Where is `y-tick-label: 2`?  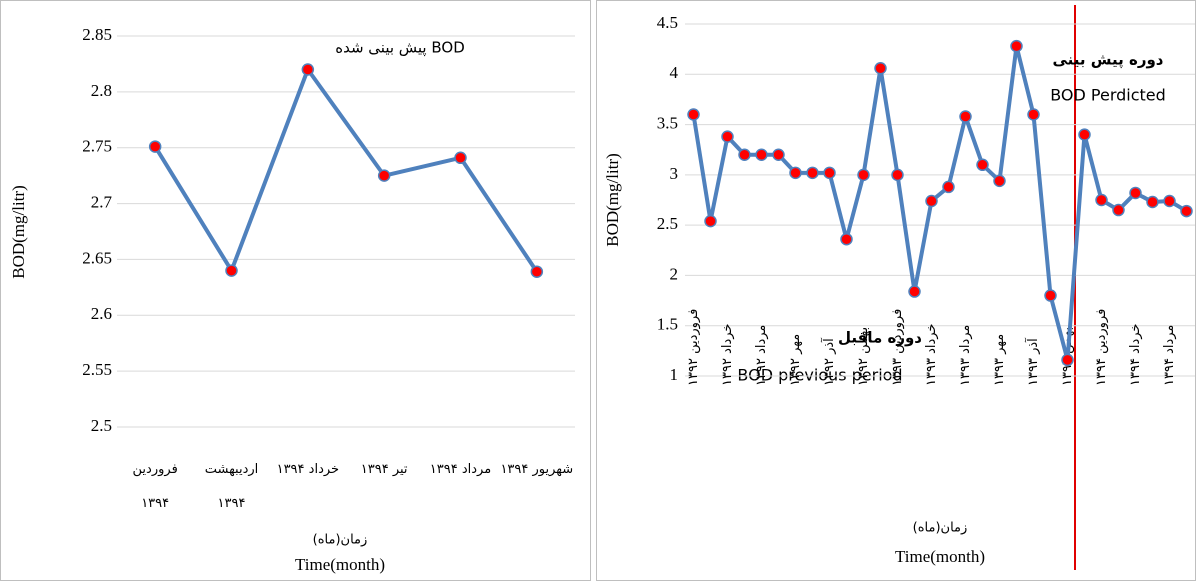
y-tick-label: 2 is located at coordinates (674, 273).